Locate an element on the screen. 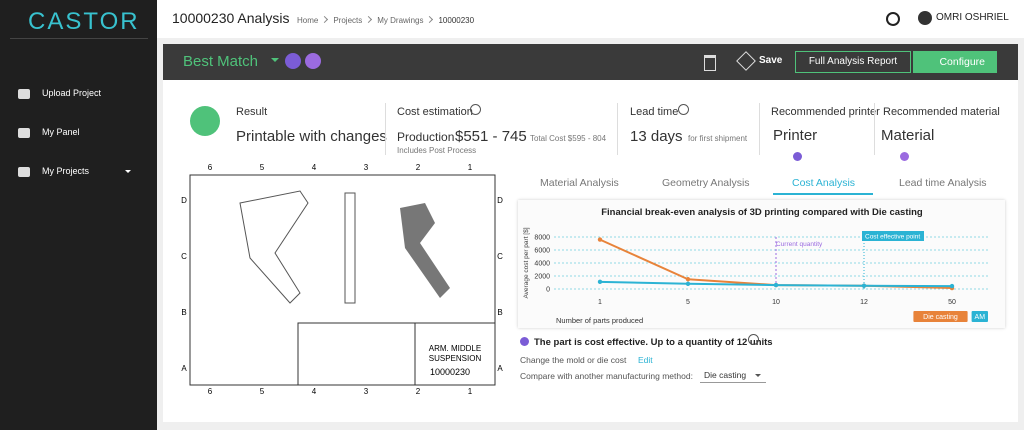 This screenshot has height=430, width=1024. legend-label: AM is located at coordinates (980, 317).